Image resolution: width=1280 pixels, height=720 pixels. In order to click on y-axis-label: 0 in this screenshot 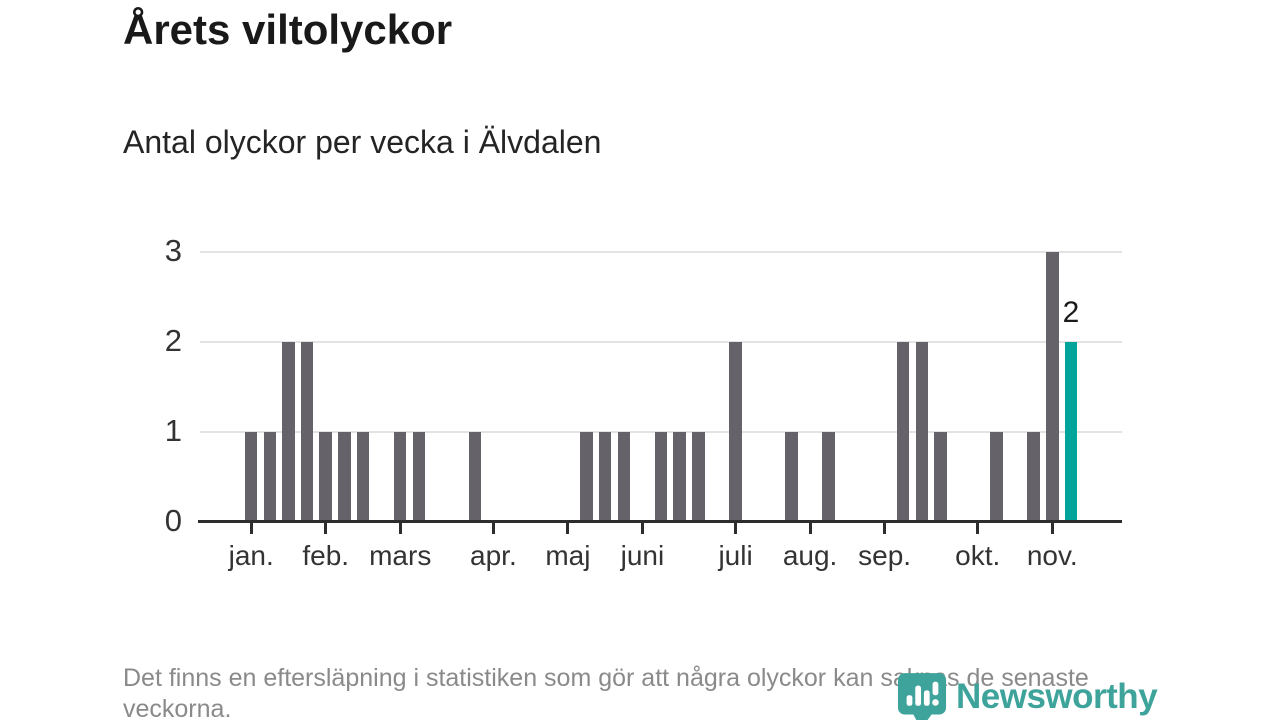, I will do `click(173, 520)`.